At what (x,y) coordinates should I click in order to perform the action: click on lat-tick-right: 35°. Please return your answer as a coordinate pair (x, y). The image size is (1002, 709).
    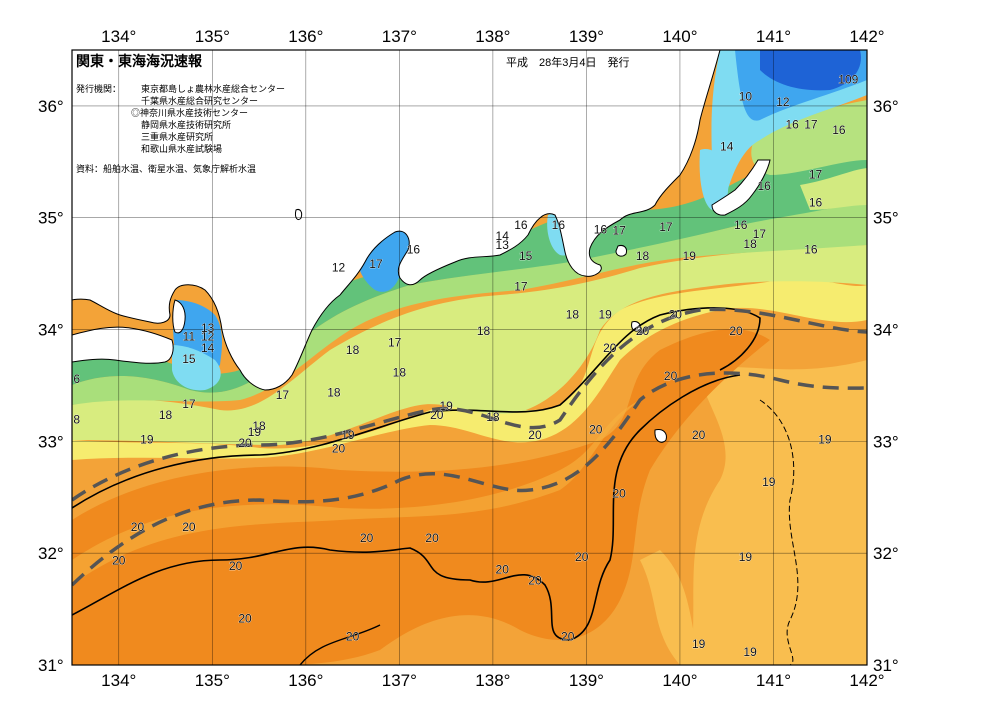
    Looking at the image, I should click on (886, 218).